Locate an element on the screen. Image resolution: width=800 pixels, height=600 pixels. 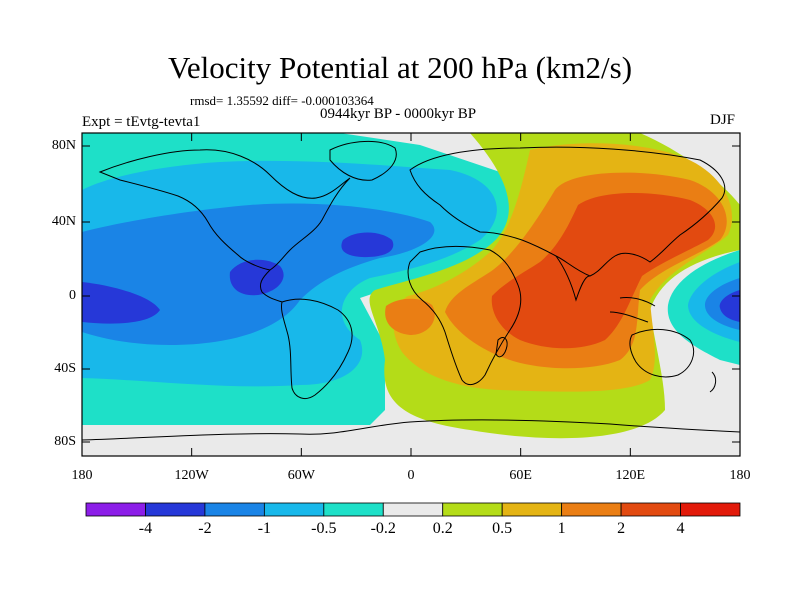
season-label: DJF is located at coordinates (723, 120).